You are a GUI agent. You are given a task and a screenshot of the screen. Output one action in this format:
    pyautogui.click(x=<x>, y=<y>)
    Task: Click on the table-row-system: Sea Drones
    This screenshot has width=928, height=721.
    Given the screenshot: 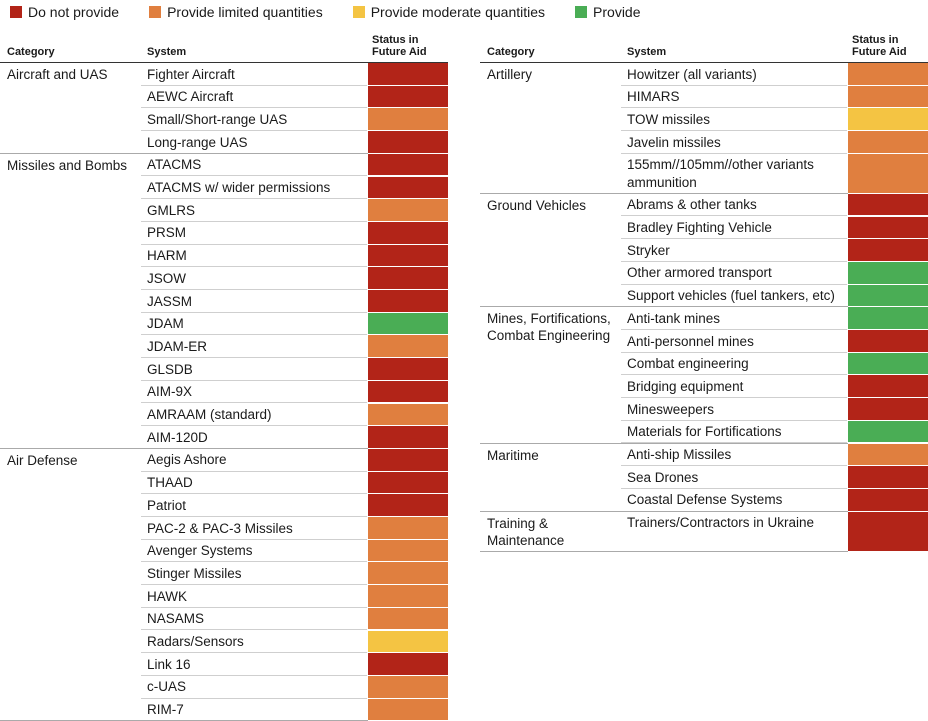 What is the action you would take?
    pyautogui.click(x=734, y=477)
    